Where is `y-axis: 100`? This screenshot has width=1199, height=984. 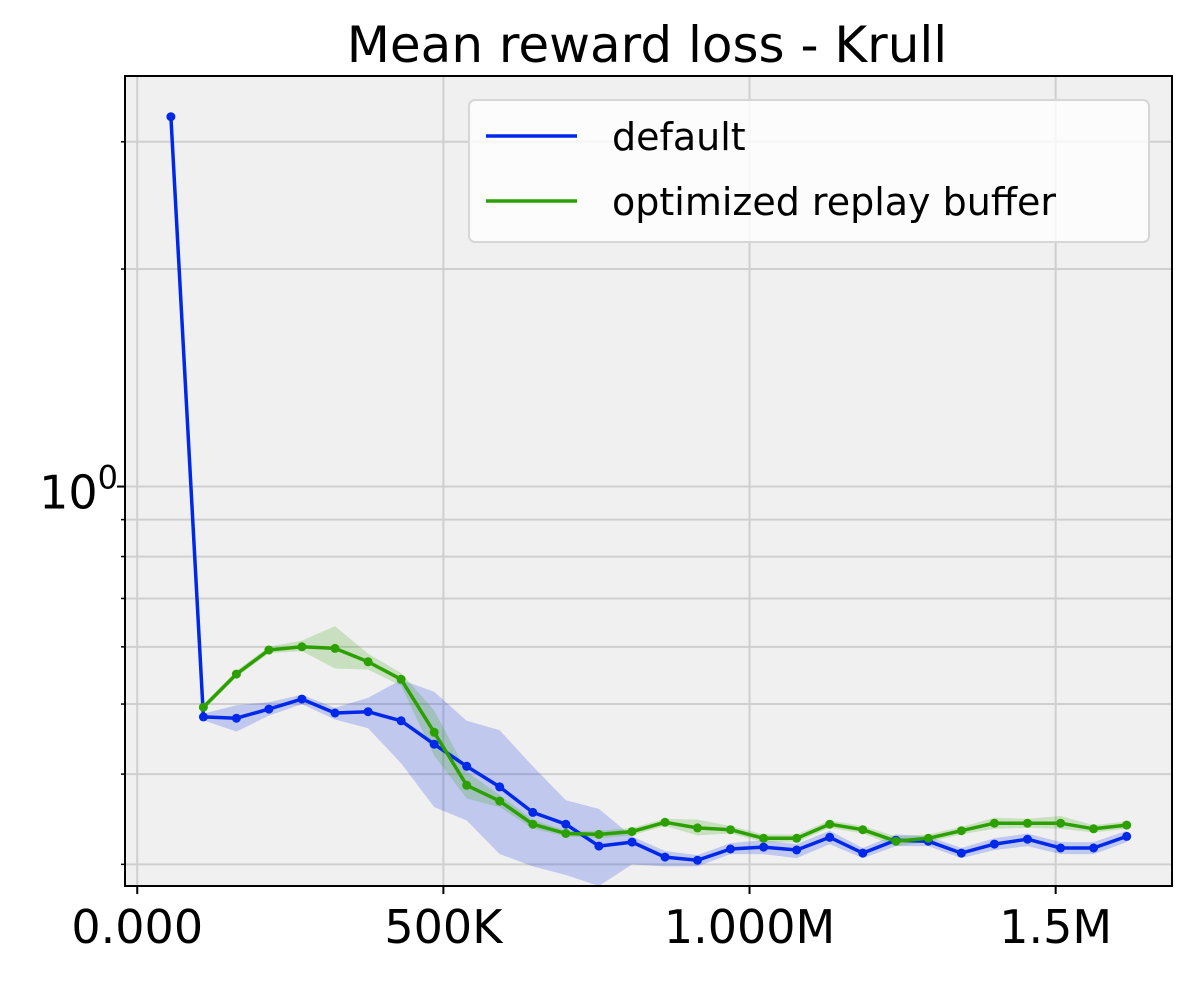
y-axis: 100 is located at coordinates (82, 503).